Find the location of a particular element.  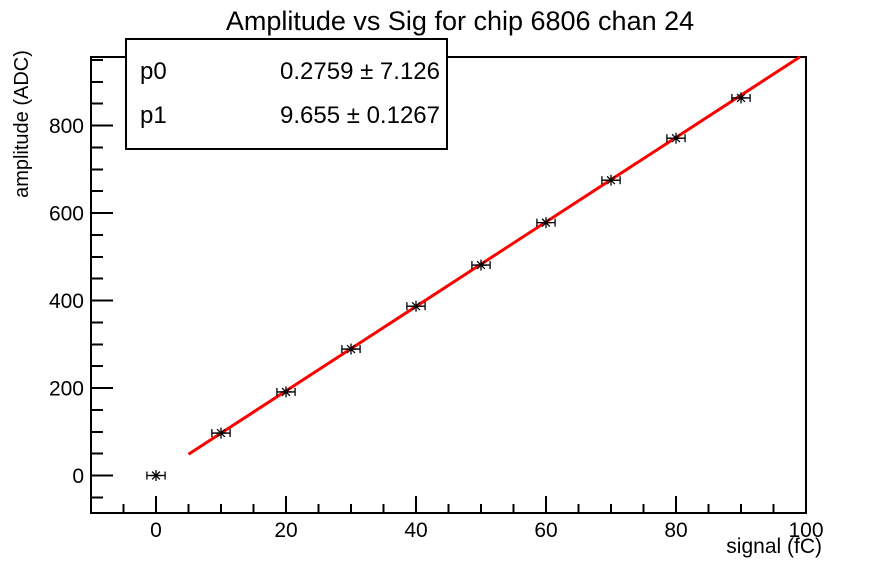

x-tick-label: 20 is located at coordinates (285, 530).